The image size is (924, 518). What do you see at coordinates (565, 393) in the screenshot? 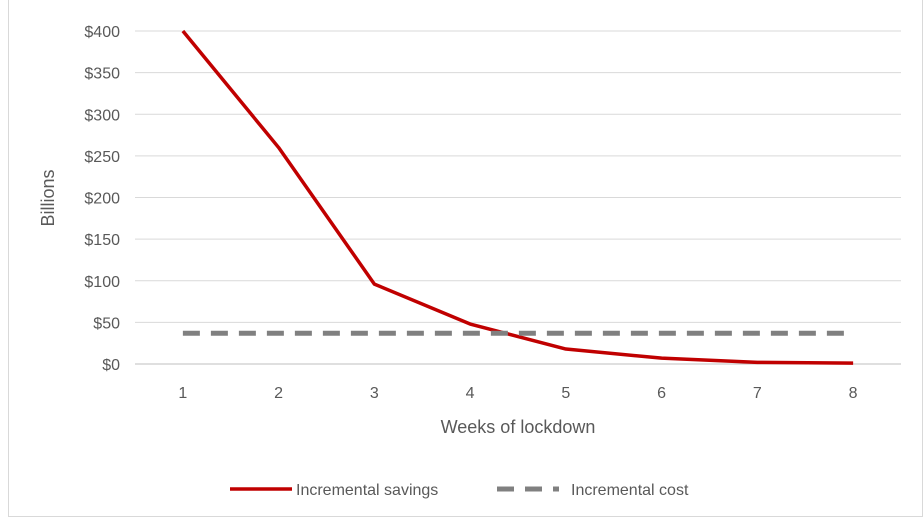
I see `x-tick-label: 5` at bounding box center [565, 393].